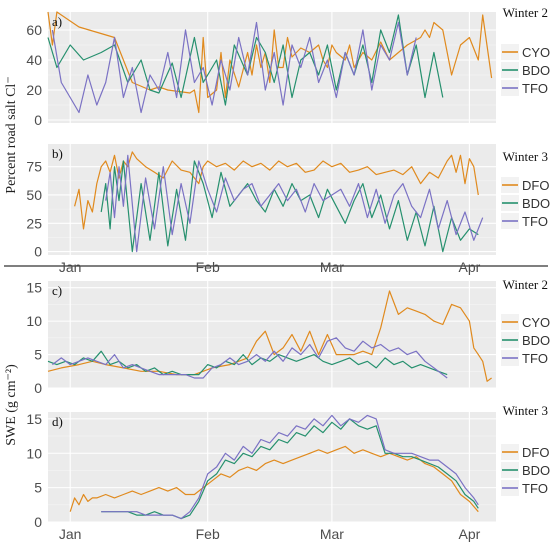 The width and height of the screenshot is (550, 547). Describe the element at coordinates (34, 30) in the screenshot. I see `y-tick-label: 60` at that location.